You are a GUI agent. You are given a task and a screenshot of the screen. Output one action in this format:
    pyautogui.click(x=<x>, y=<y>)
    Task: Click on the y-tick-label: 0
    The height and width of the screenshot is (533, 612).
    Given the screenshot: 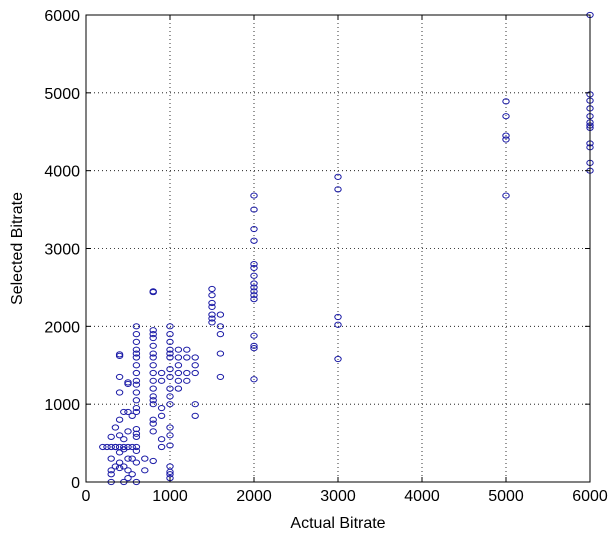 What is the action you would take?
    pyautogui.click(x=75, y=483)
    